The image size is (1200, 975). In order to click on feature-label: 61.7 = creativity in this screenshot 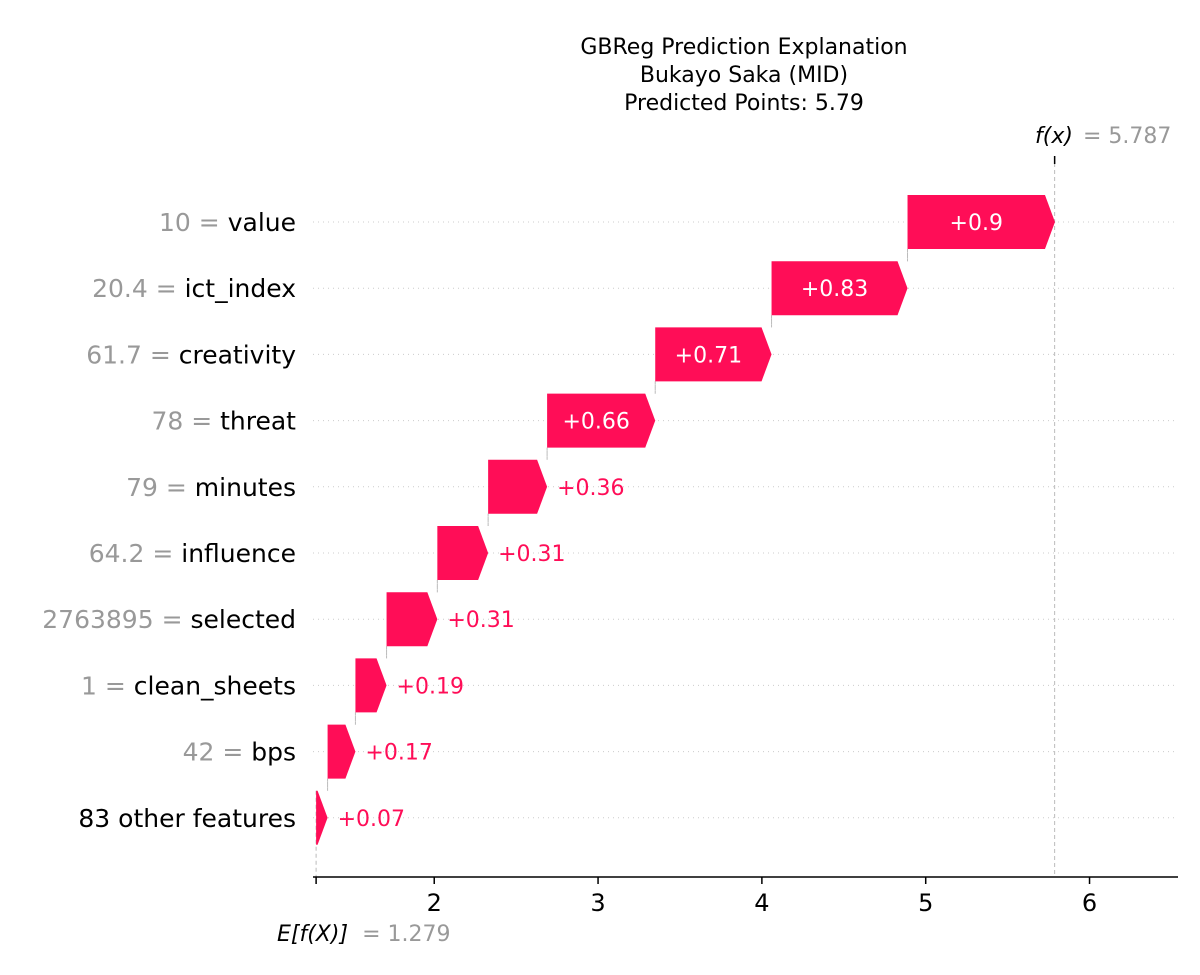, I will do `click(191, 354)`.